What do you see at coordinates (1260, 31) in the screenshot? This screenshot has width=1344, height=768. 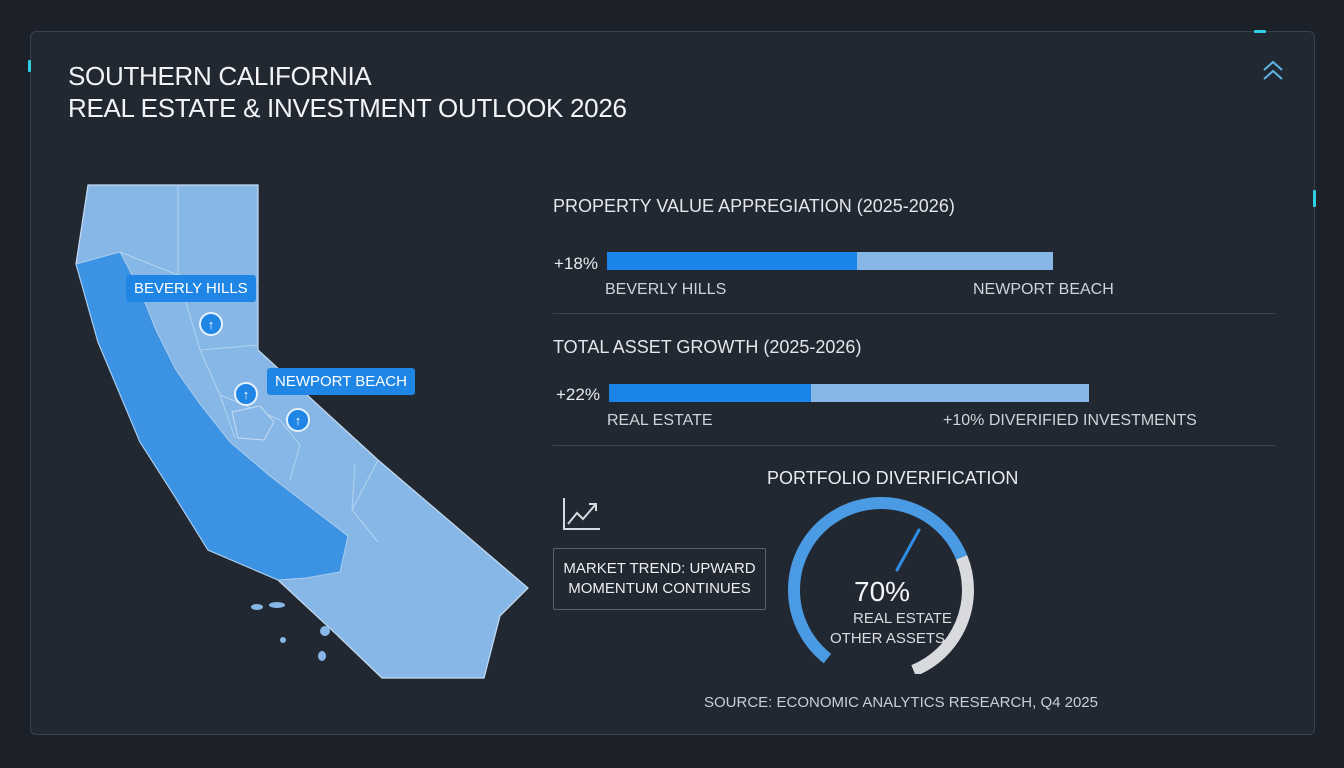 I see `accent-mark-top-right` at bounding box center [1260, 31].